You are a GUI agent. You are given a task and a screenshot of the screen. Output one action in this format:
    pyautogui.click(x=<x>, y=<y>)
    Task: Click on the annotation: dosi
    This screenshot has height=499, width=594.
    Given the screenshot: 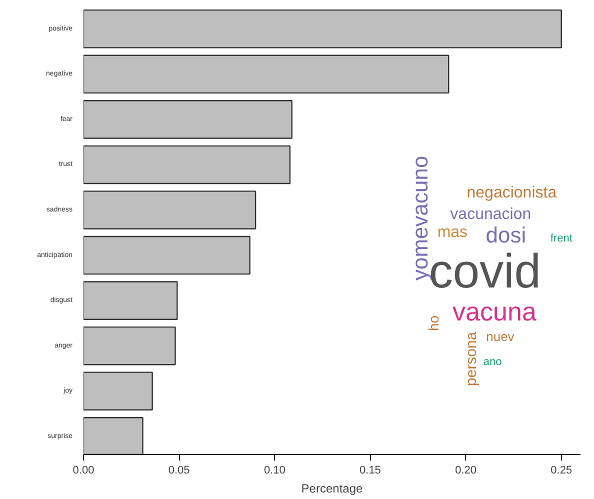 What is the action you would take?
    pyautogui.click(x=506, y=235)
    